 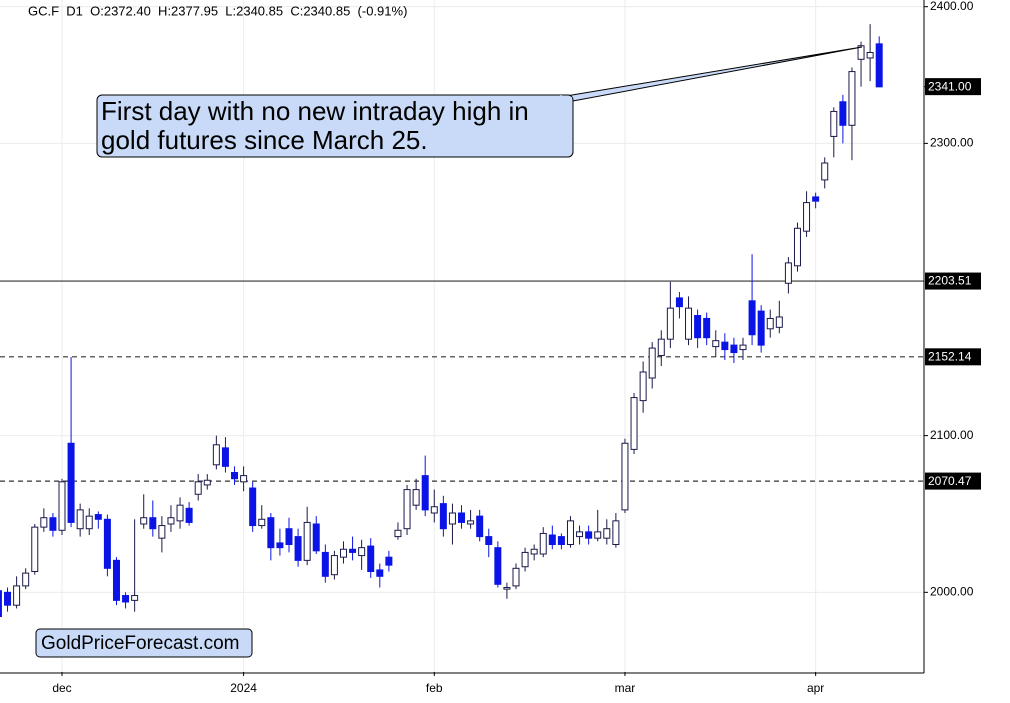 What do you see at coordinates (711, 74) in the screenshot?
I see `callout-pointer` at bounding box center [711, 74].